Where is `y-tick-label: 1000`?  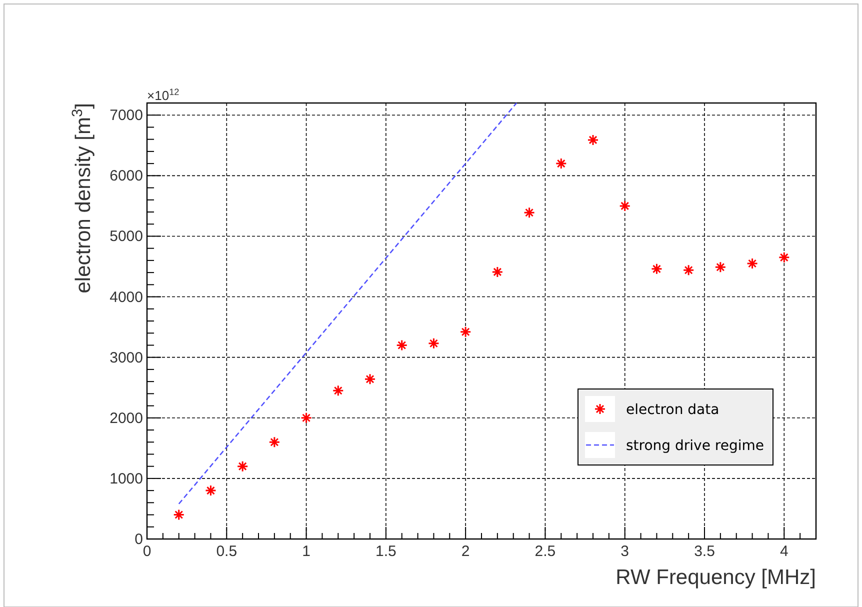
y-tick-label: 1000 is located at coordinates (126, 479).